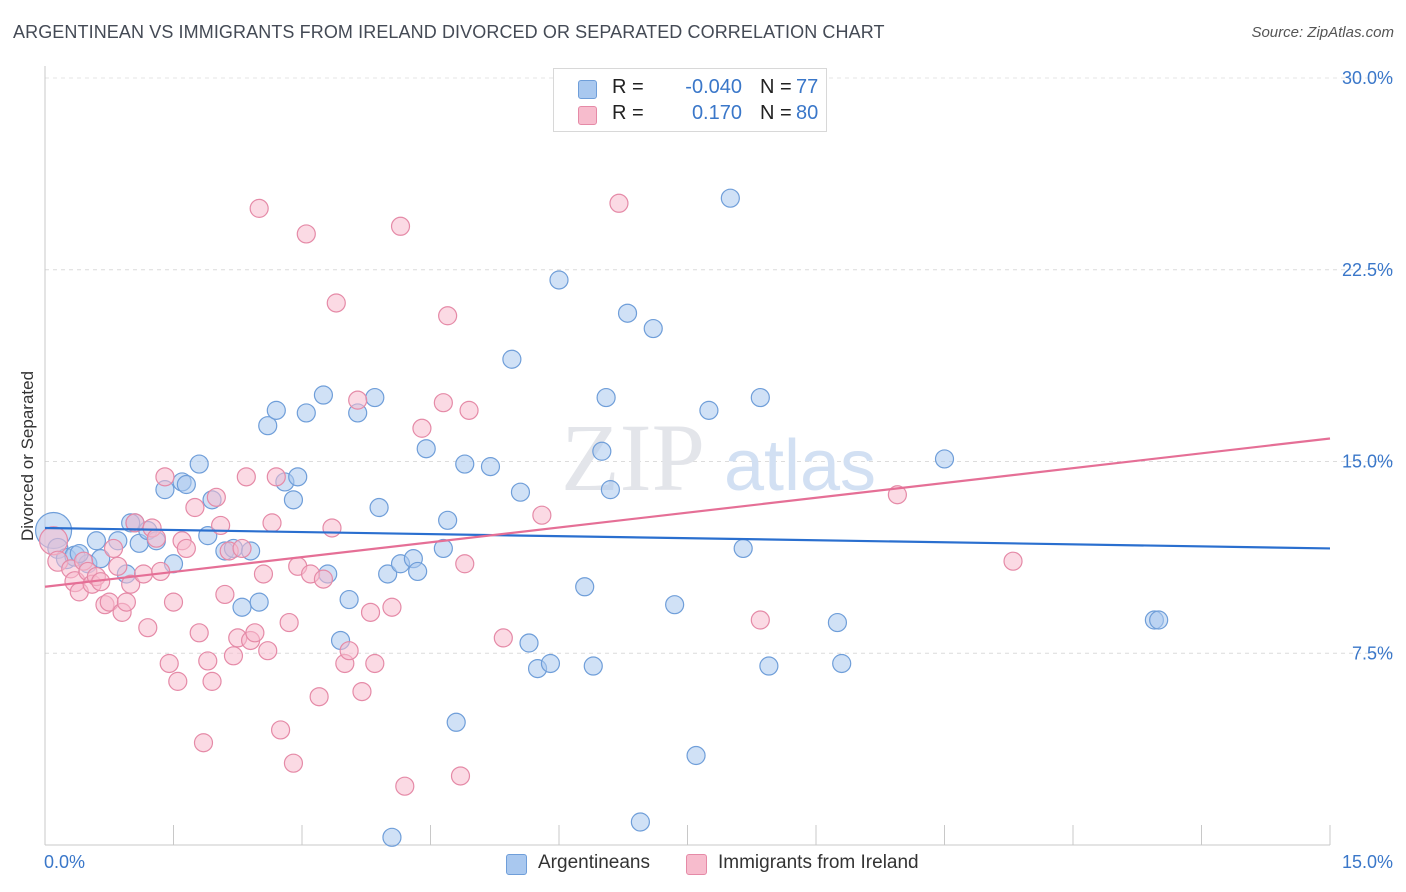 Image resolution: width=1406 pixels, height=892 pixels. Describe the element at coordinates (1367, 862) in the screenshot. I see `x-tick-label-max: 15.0%` at that location.